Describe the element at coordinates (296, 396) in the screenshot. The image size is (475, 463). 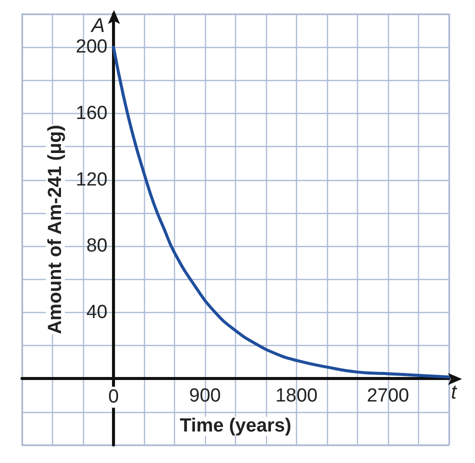
I see `x-tick-label: 1800` at that location.